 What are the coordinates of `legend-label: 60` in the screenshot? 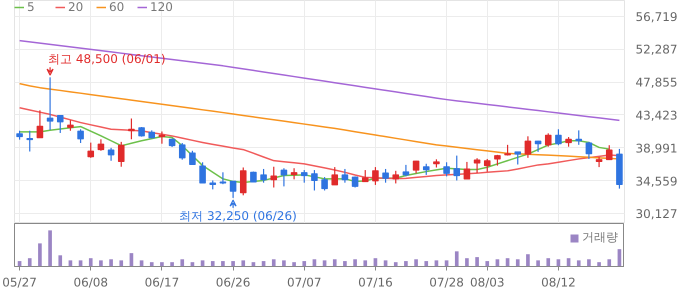 It's located at (117, 7).